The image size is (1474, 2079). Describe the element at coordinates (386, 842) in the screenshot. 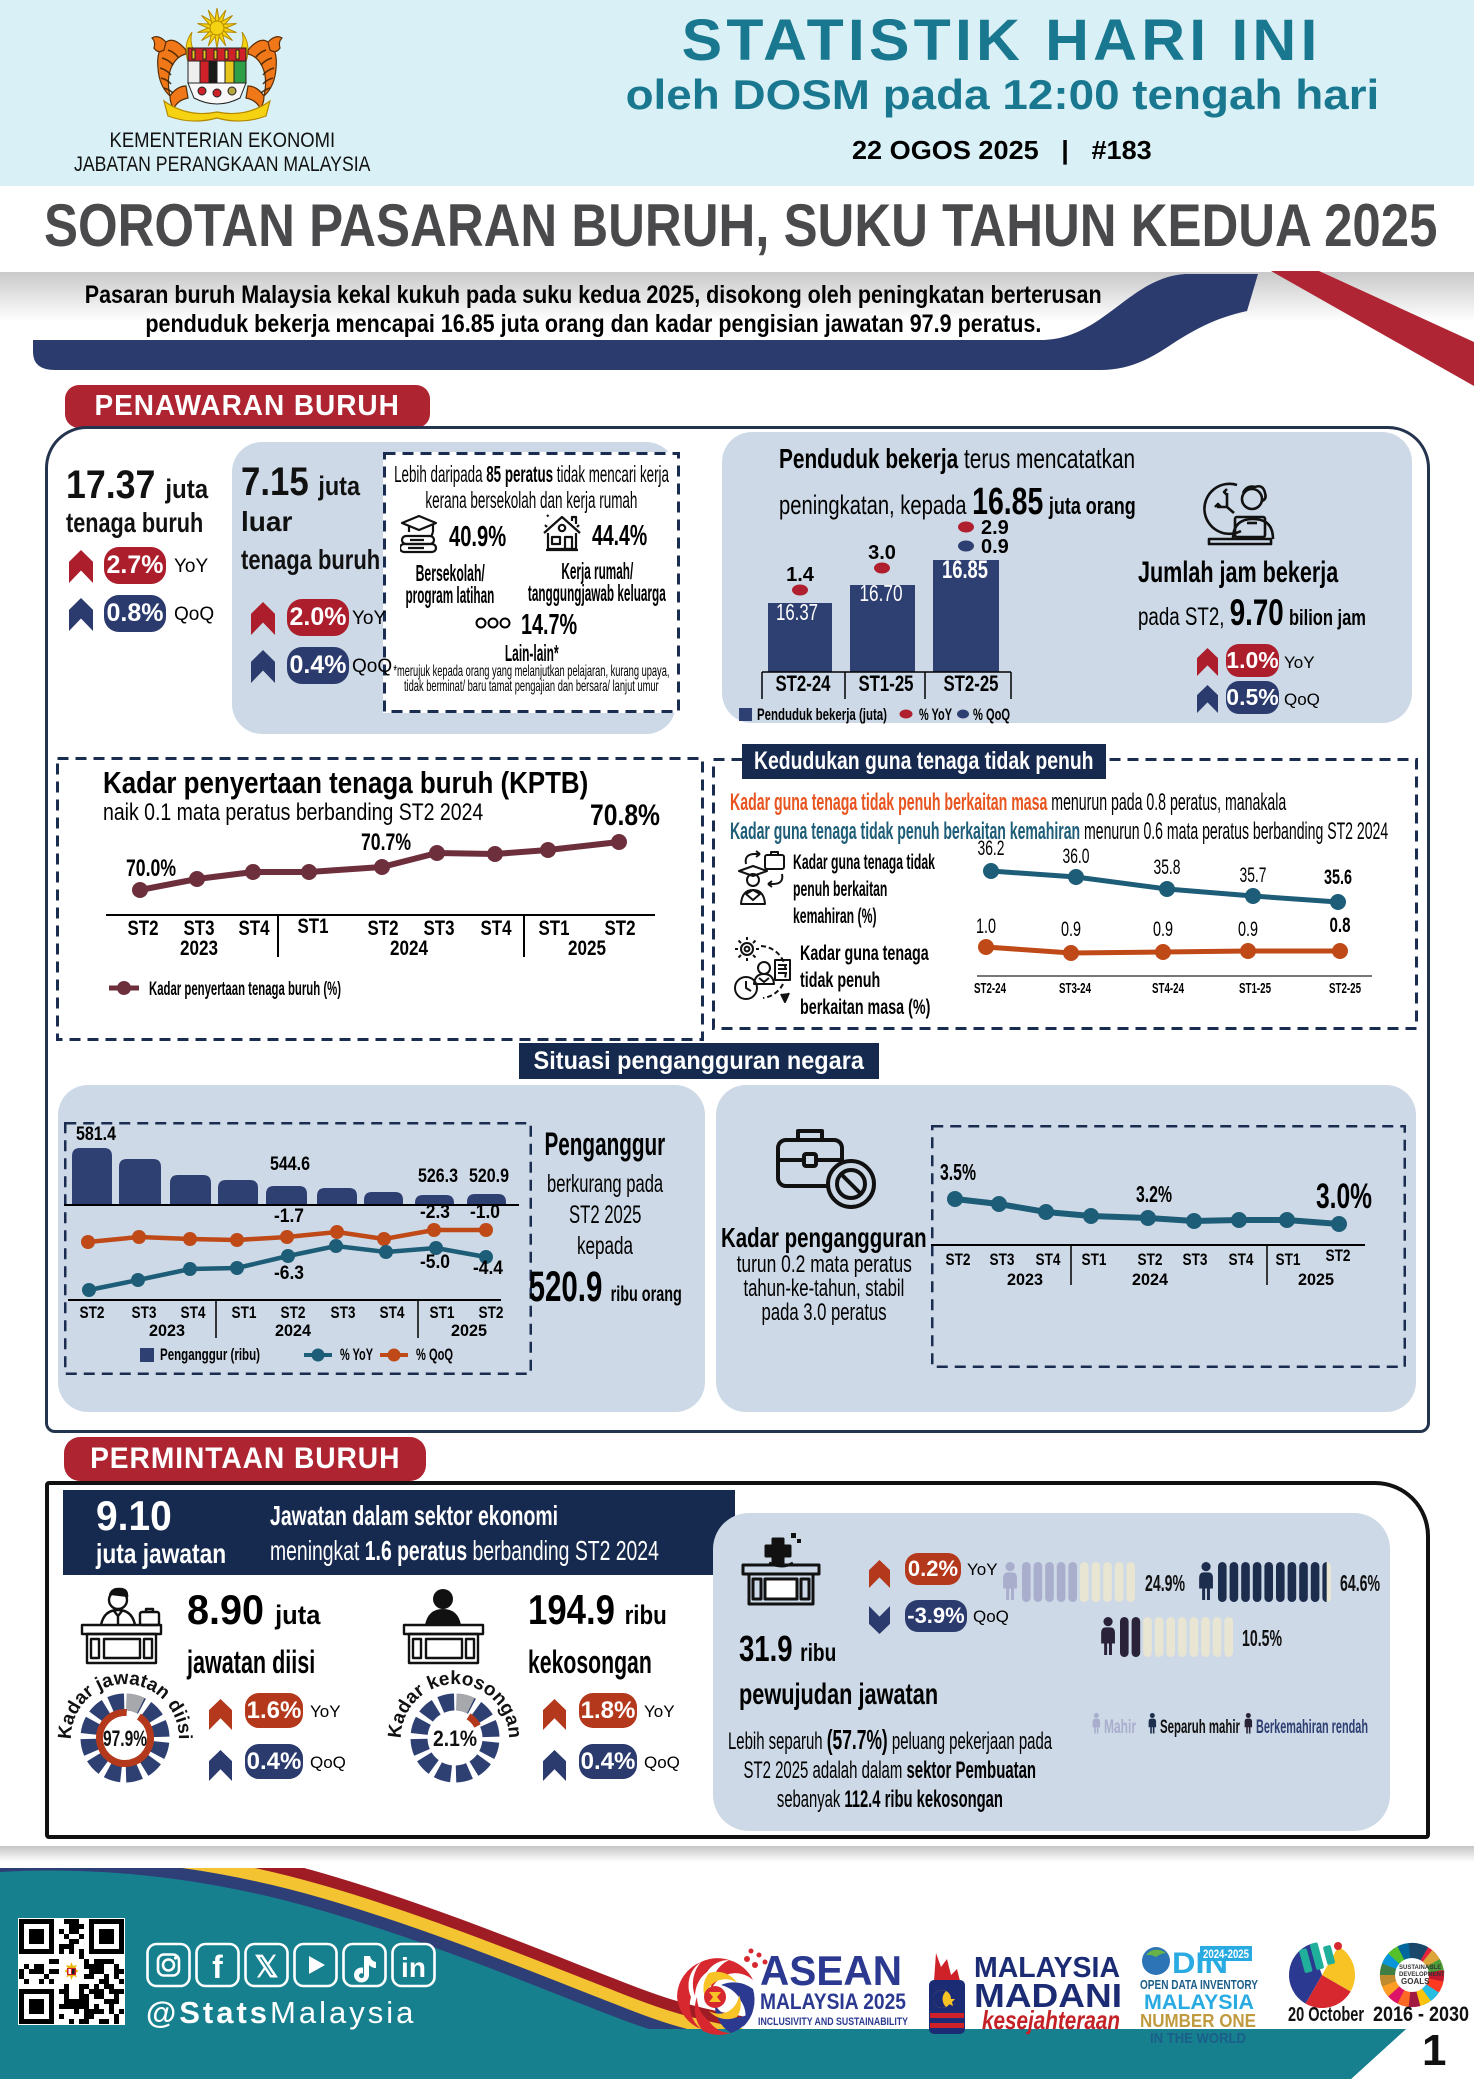

I see `svg-text: 70.7%` at that location.